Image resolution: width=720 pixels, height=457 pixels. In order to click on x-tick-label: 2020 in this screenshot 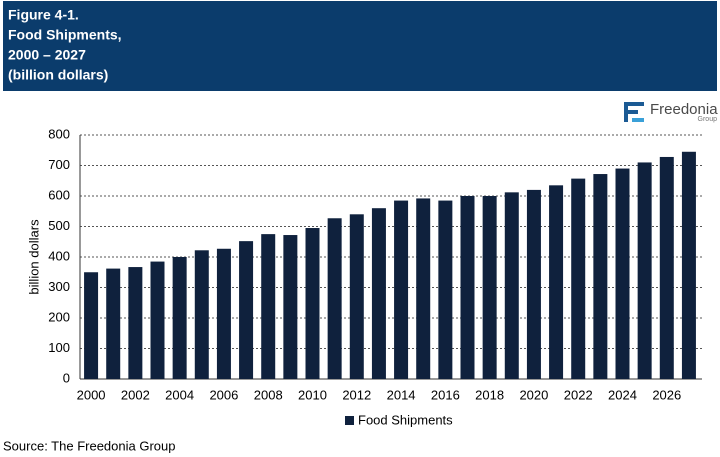, I will do `click(533, 394)`.